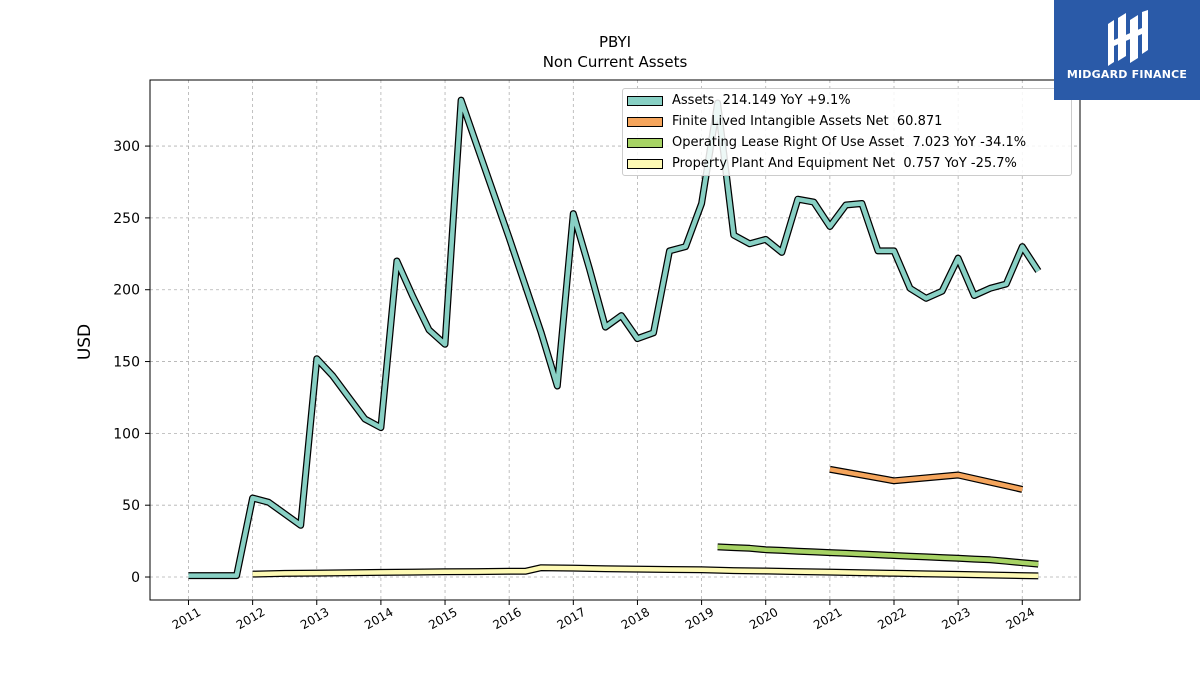 The image size is (1200, 675). I want to click on x-tick-label: 2023, so click(955, 618).